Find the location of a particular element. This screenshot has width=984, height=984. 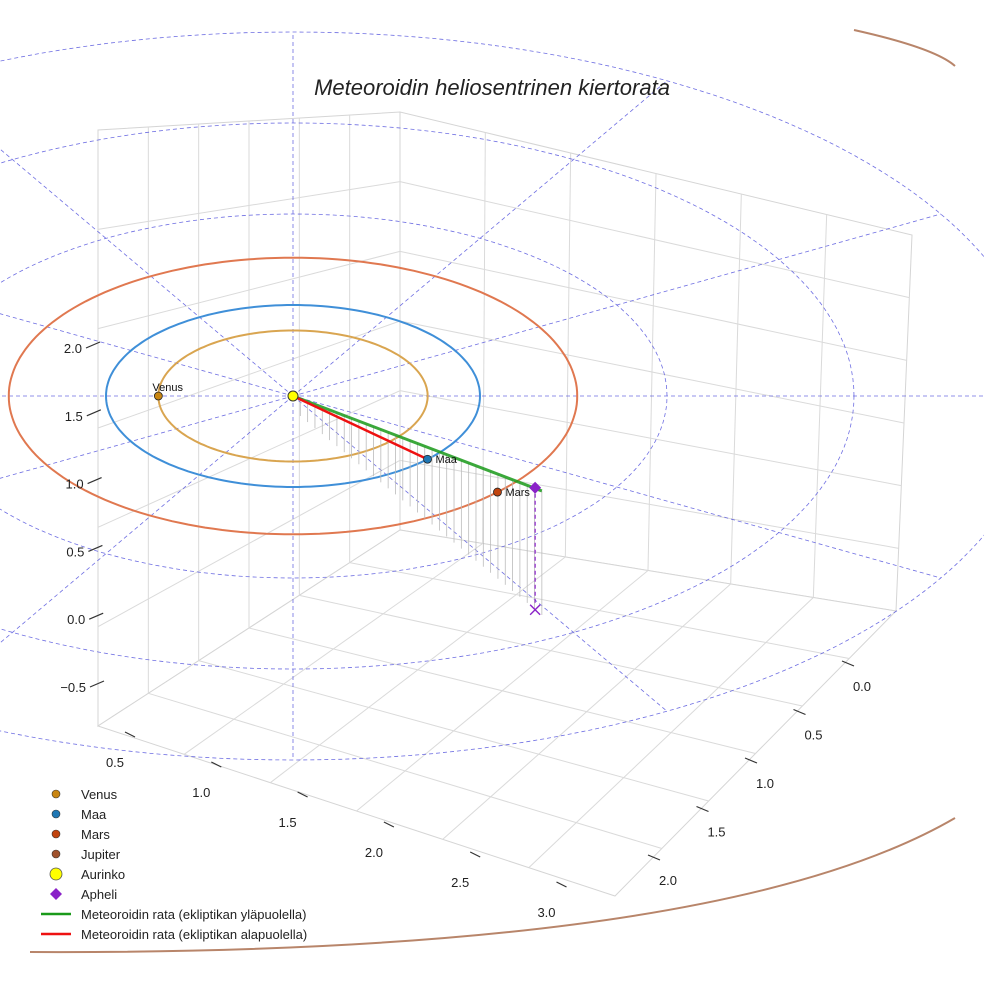

legend-label: Jupiter is located at coordinates (101, 854).